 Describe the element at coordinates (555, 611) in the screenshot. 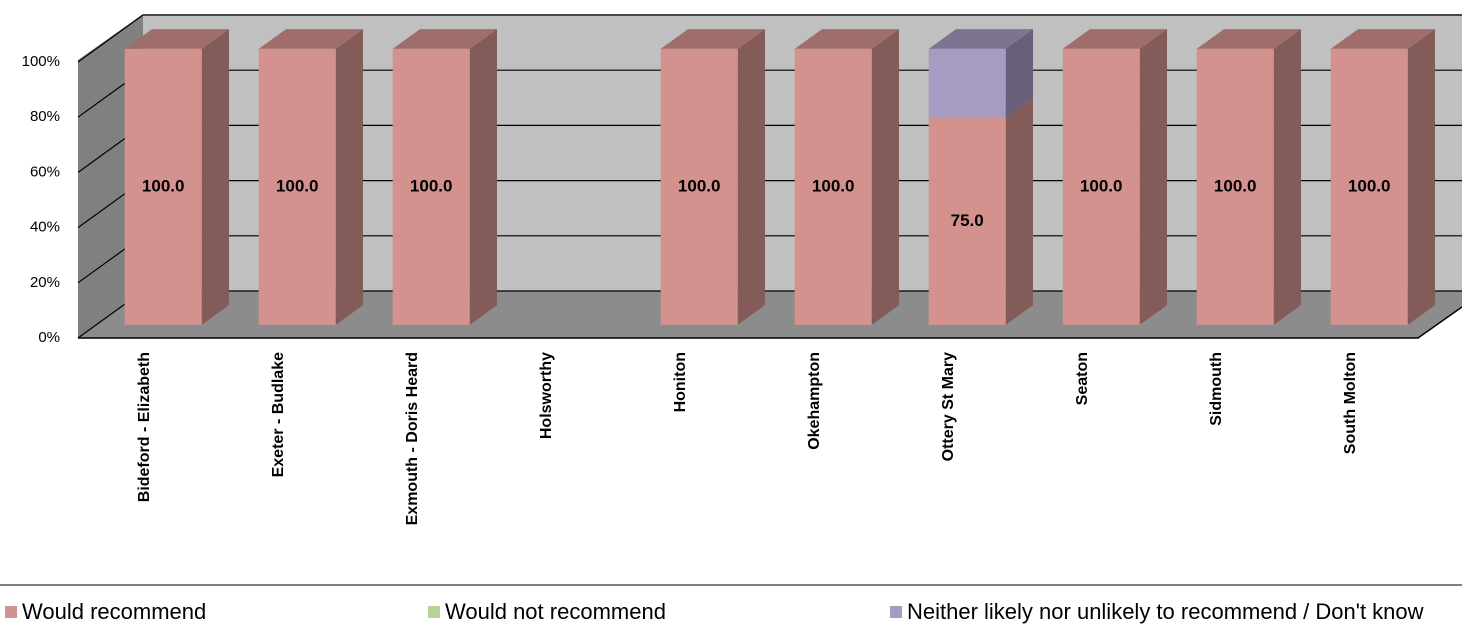

I see `legend-label: Would not recommend` at that location.